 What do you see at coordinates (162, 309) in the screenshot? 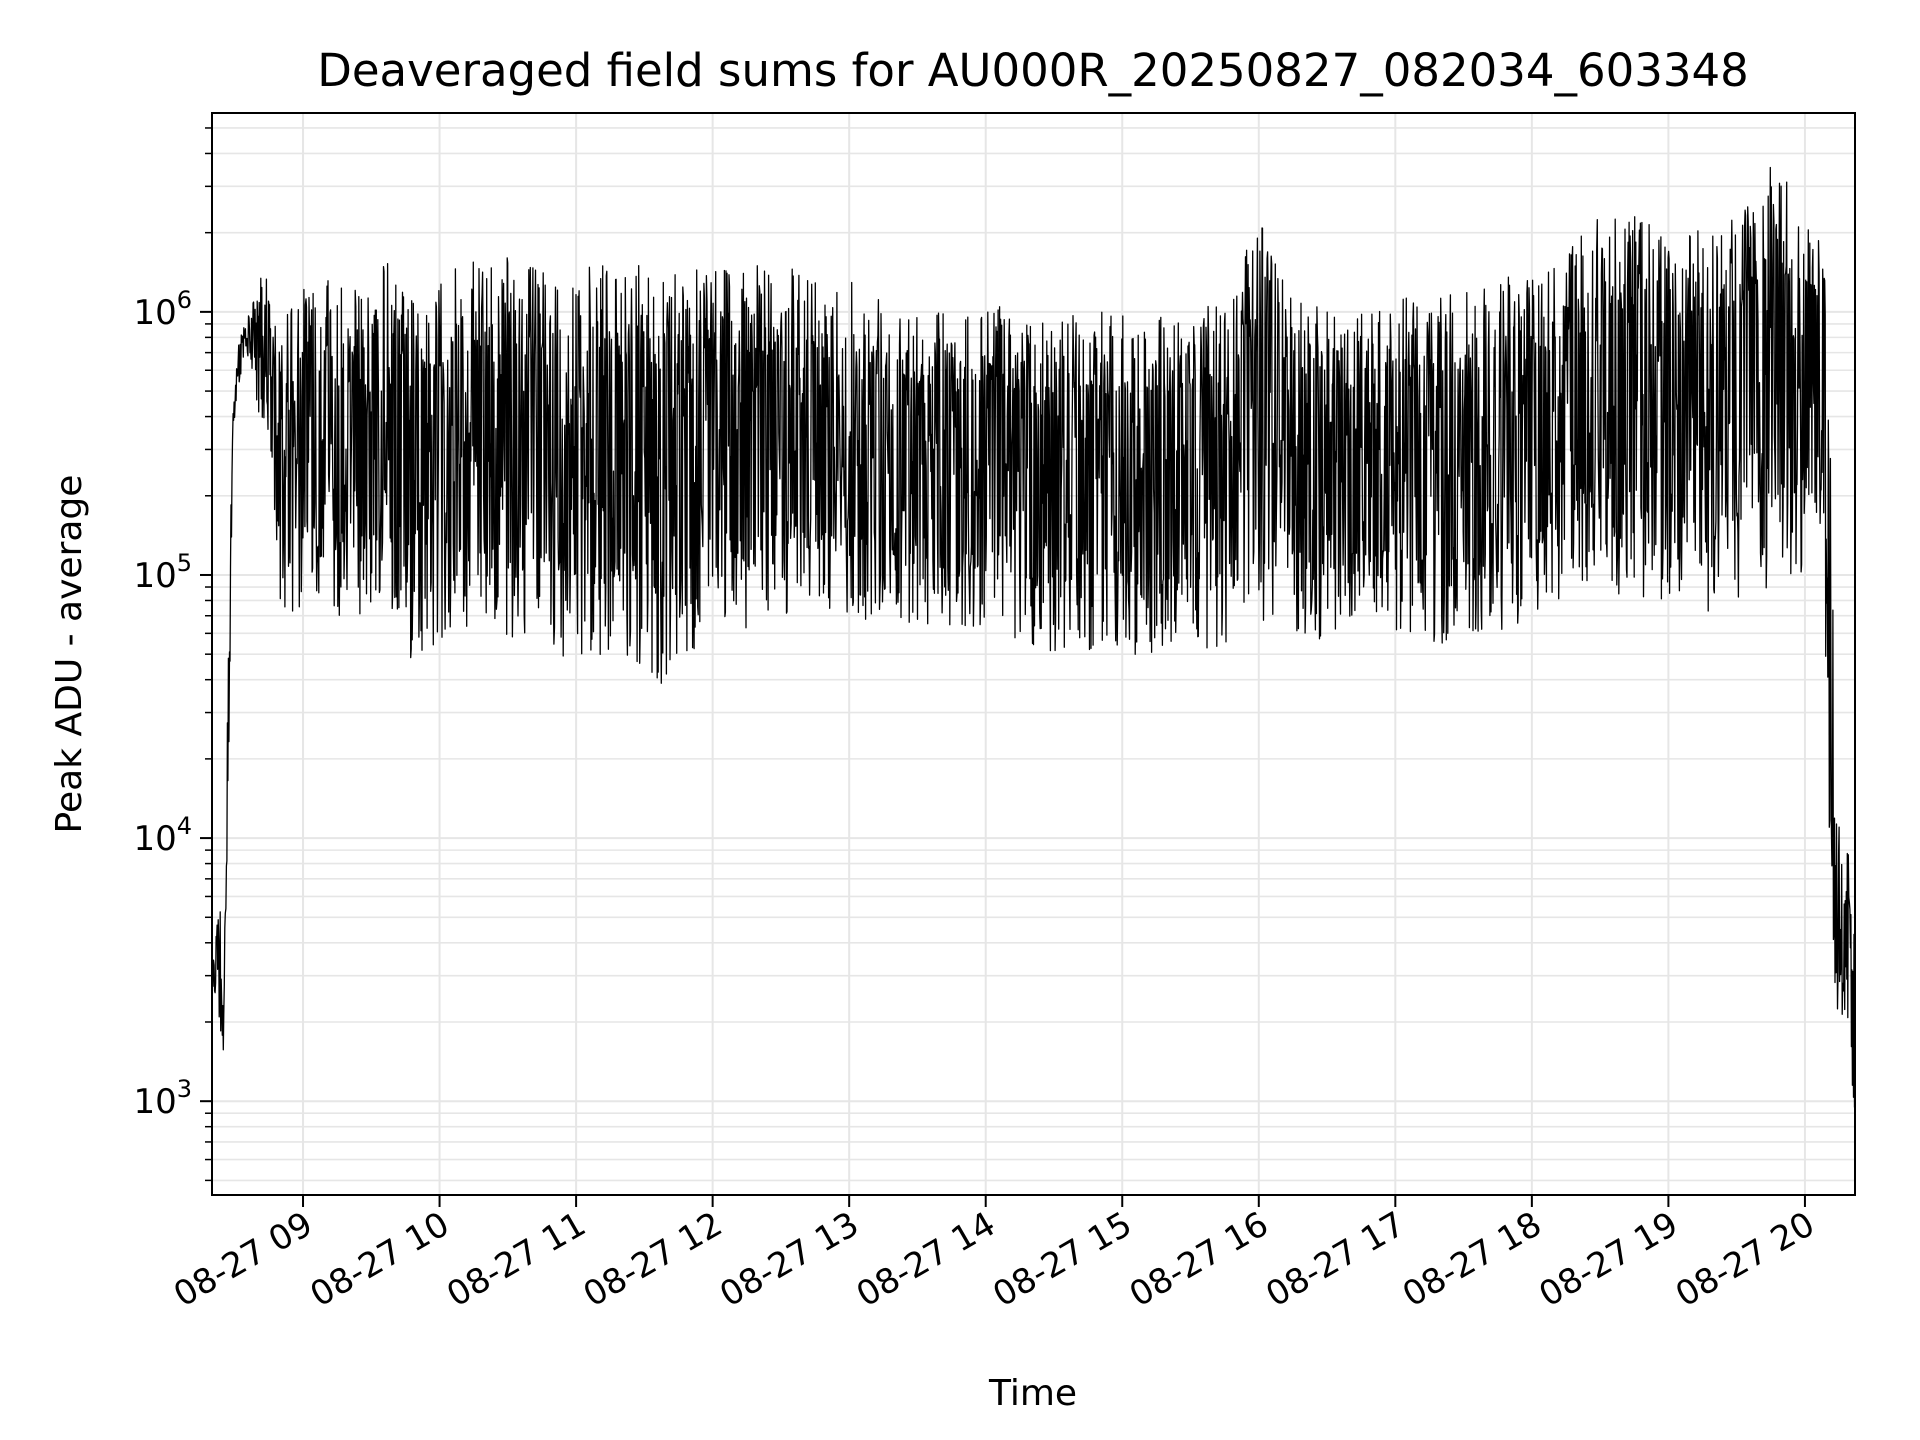
I see `y-tick-label: 10⁶` at bounding box center [162, 309].